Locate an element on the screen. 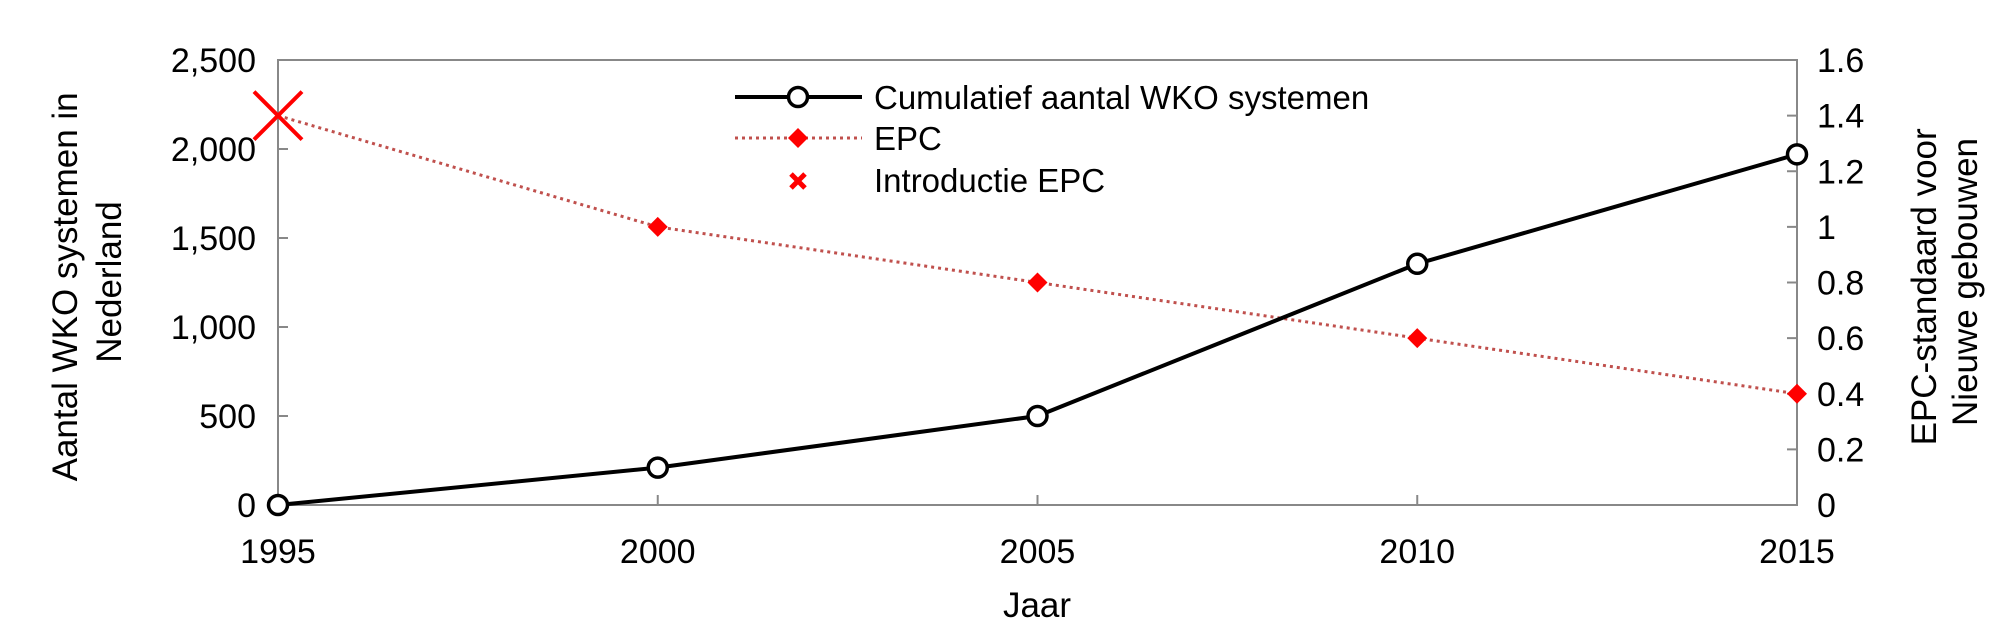  legend-swatch-introductie-marker is located at coordinates (798, 181).